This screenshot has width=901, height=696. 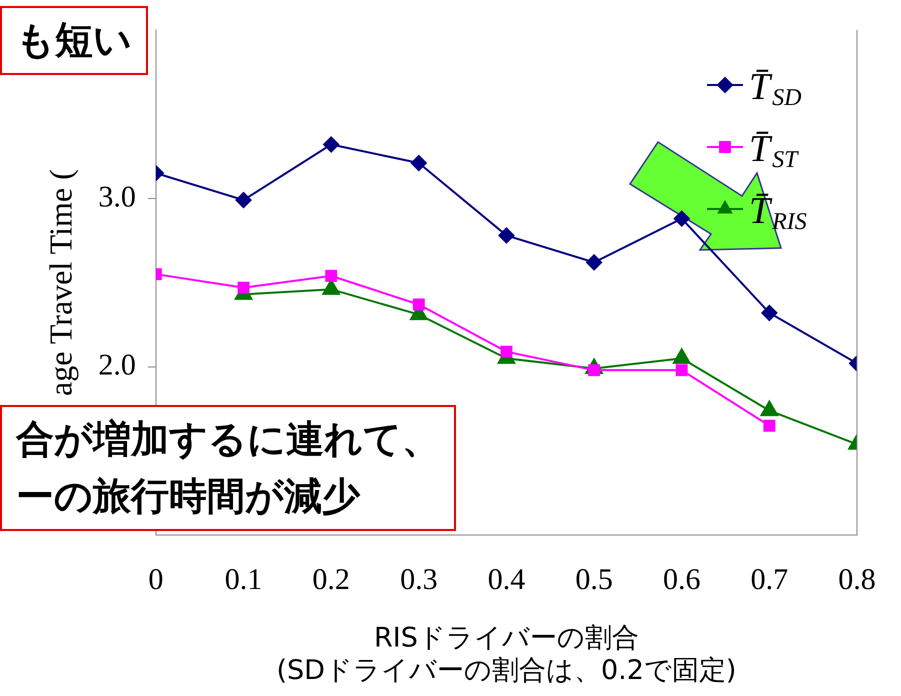 What do you see at coordinates (857, 579) in the screenshot?
I see `x-tick-label: 0.8` at bounding box center [857, 579].